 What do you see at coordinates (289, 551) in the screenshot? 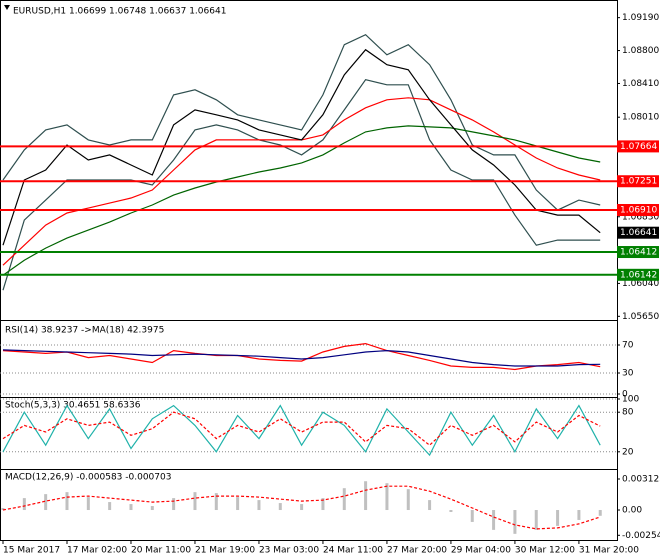
I see `x-tick-label: 23 Mar 03:00` at bounding box center [289, 551].